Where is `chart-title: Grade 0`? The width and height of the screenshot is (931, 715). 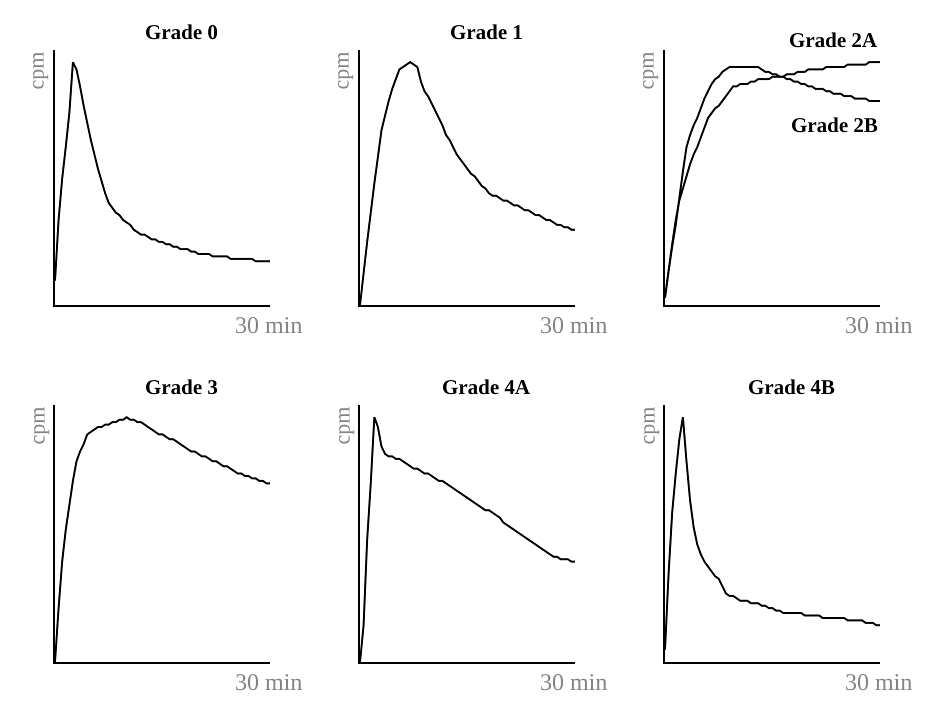
chart-title: Grade 0 is located at coordinates (181, 32).